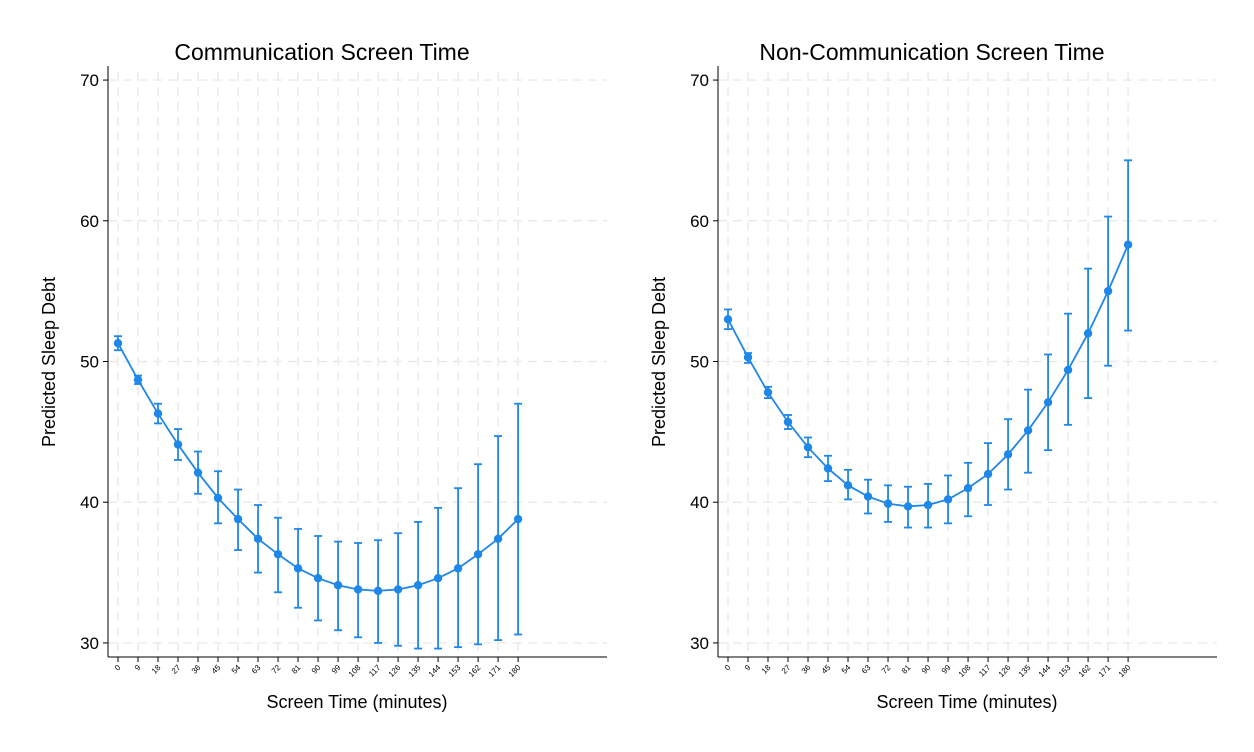 Image resolution: width=1254 pixels, height=752 pixels. I want to click on series, so click(318, 492).